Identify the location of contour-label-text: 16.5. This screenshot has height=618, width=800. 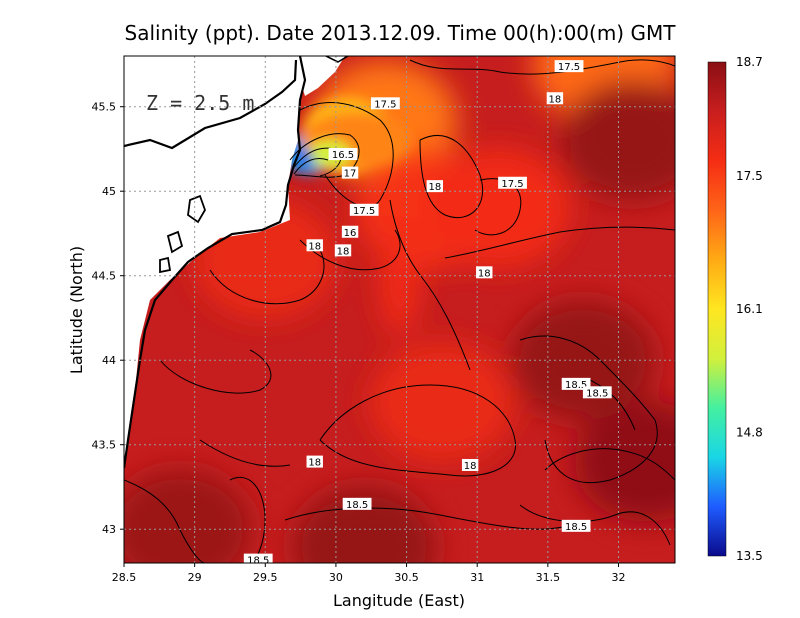
(343, 155).